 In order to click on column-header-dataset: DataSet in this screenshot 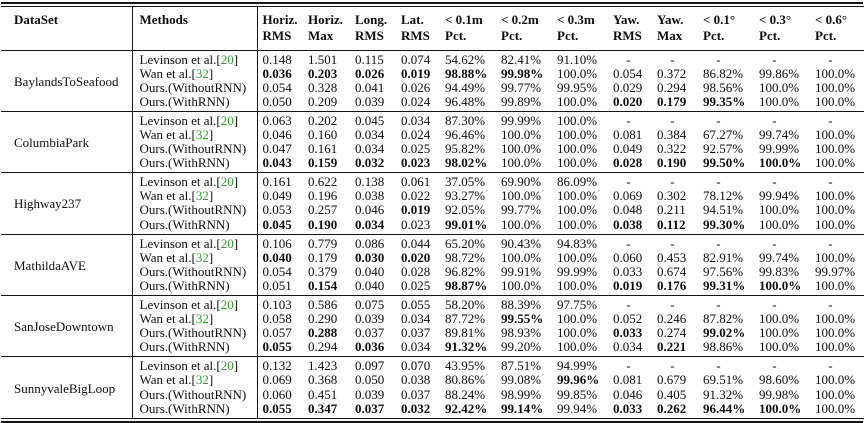, I will do `click(67, 28)`.